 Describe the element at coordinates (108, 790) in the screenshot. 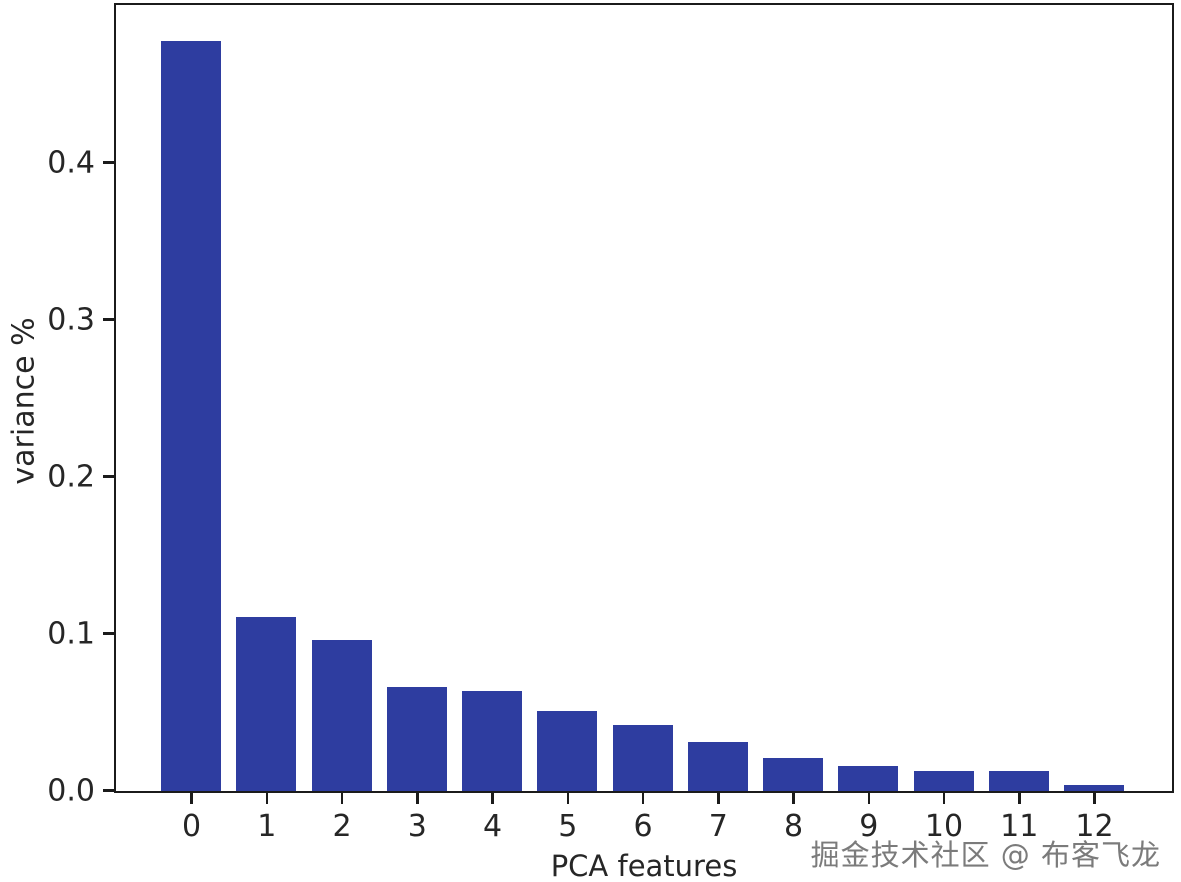

I see `y-tick-mark-0.0` at that location.